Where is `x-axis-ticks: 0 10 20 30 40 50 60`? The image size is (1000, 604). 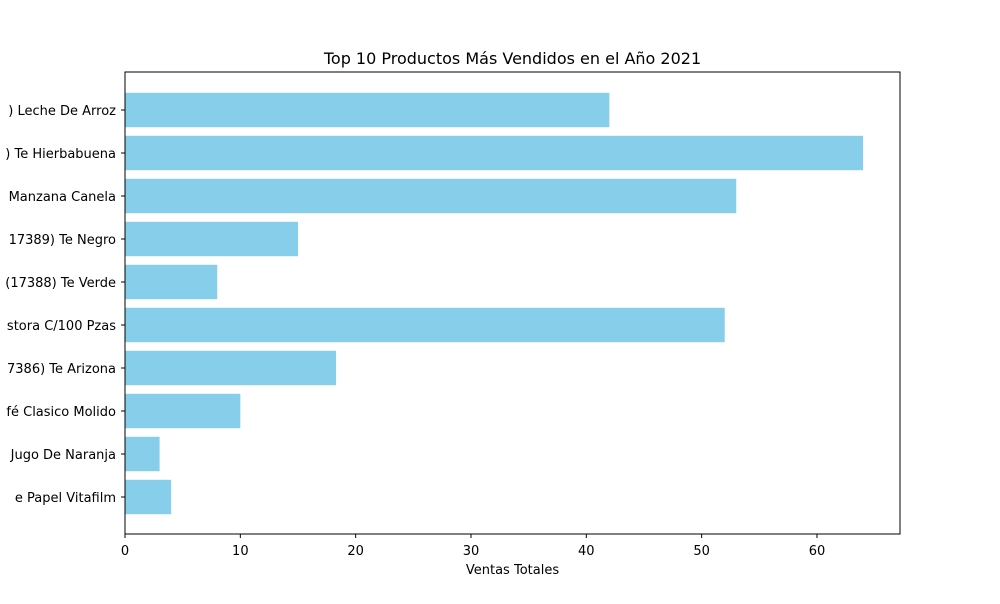 x-axis-ticks: 0 10 20 30 40 50 60 is located at coordinates (473, 546).